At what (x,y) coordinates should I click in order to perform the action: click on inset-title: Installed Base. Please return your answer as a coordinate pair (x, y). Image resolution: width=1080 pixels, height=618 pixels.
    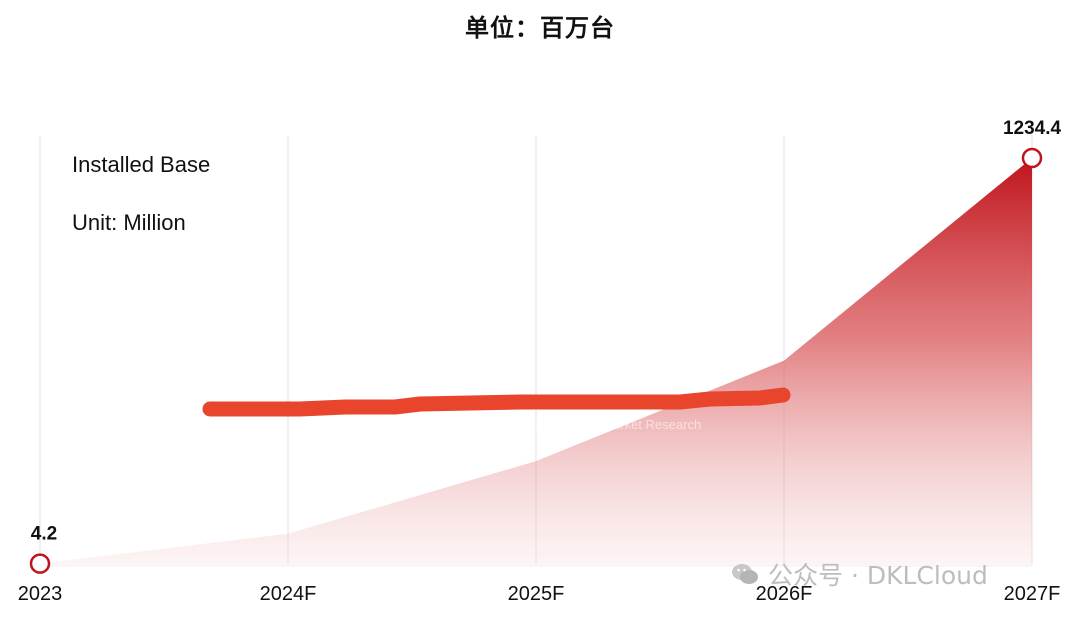
    Looking at the image, I should click on (141, 164).